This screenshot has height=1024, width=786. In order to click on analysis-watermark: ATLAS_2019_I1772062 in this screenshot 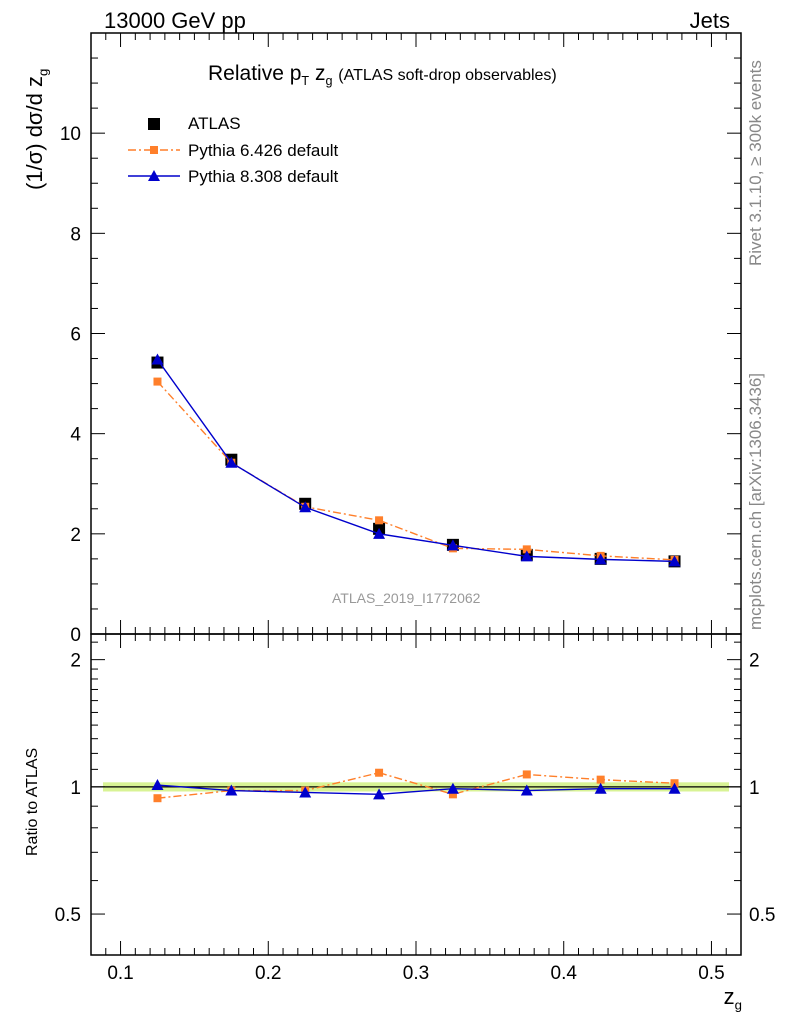, I will do `click(406, 598)`.